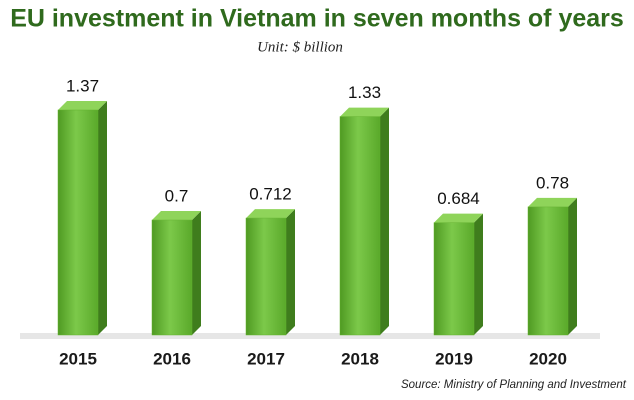 This screenshot has width=634, height=400. Describe the element at coordinates (458, 198) in the screenshot. I see `value-label: 0.684` at that location.